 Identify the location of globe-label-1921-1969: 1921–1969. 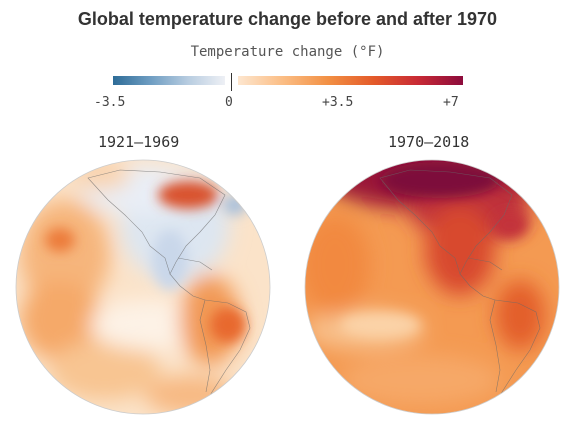
(139, 142).